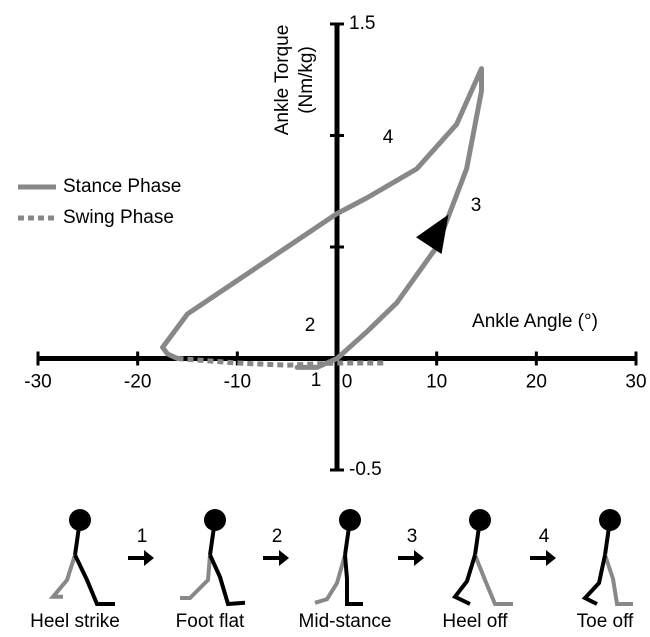 Image resolution: width=650 pixels, height=637 pixels. What do you see at coordinates (316, 380) in the screenshot?
I see `annotation: 1` at bounding box center [316, 380].